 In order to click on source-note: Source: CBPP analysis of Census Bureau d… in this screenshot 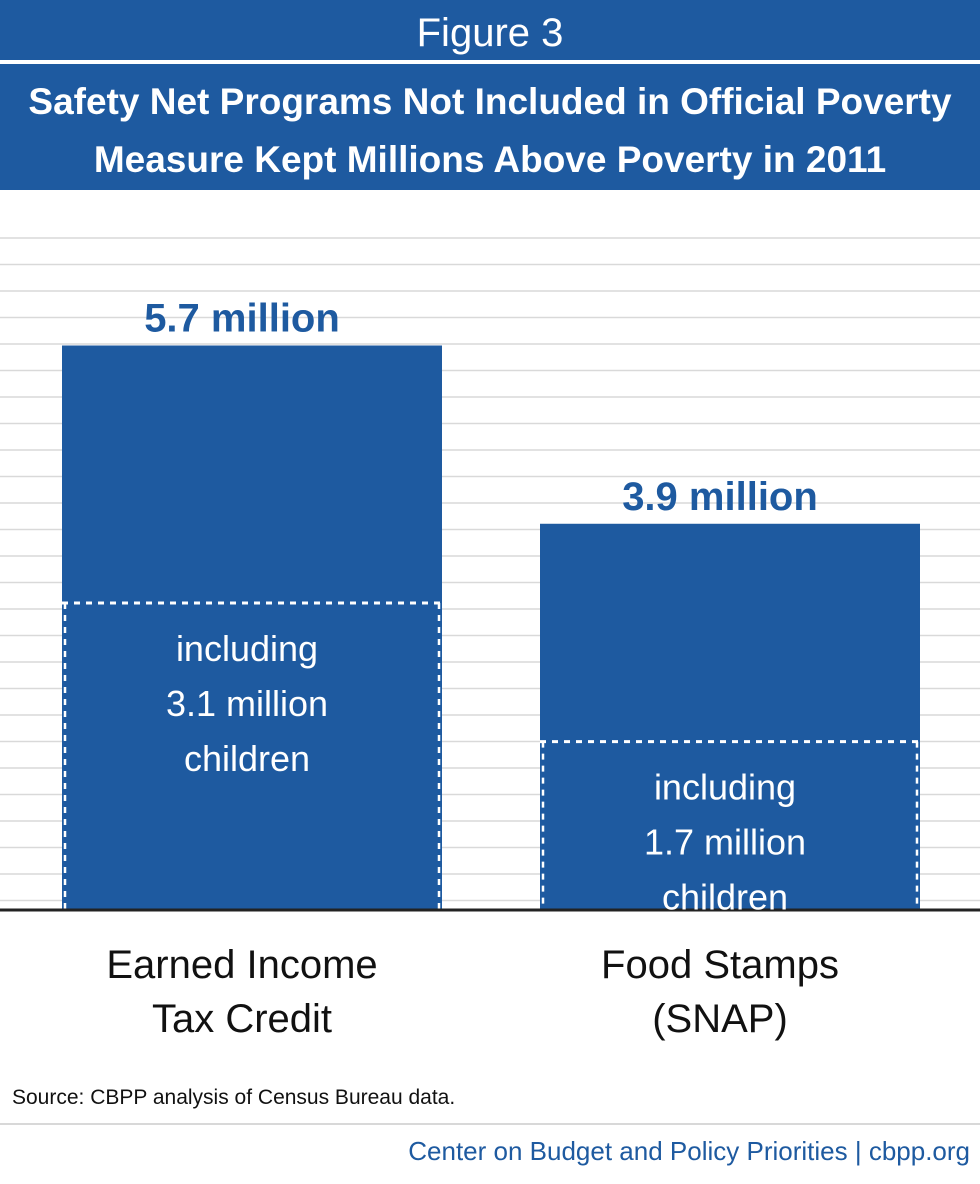, I will do `click(233, 1097)`.